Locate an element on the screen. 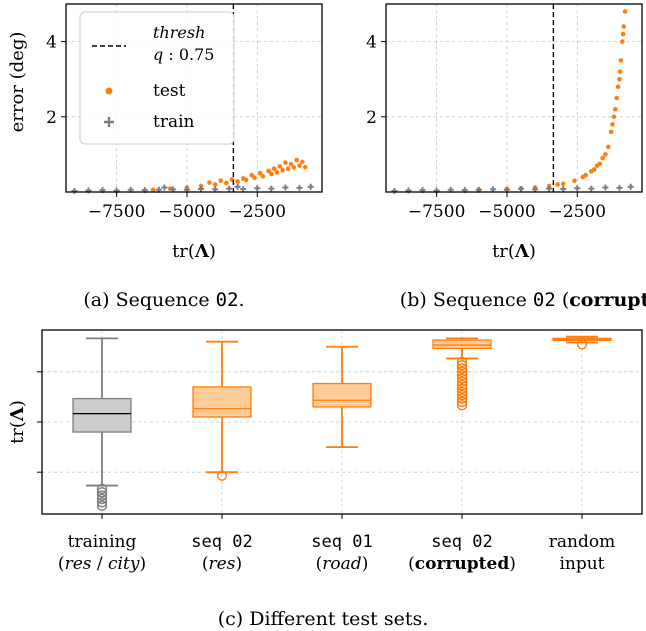 The image size is (646, 631). x-axis-label-part: ) is located at coordinates (532, 251).